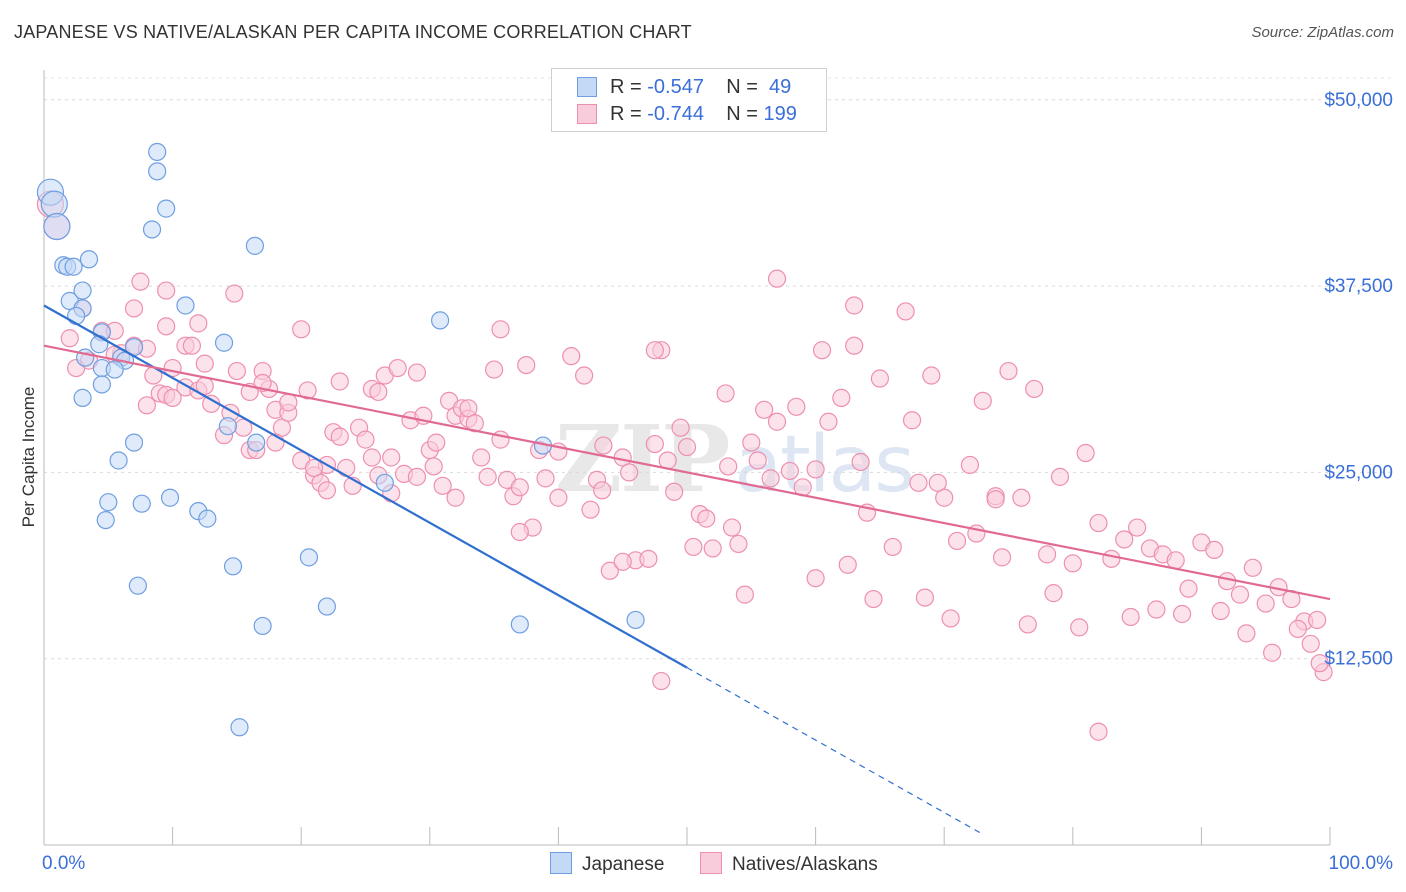 This screenshot has height=892, width=1406. I want to click on watermark: ZIPatlas, so click(735, 459).